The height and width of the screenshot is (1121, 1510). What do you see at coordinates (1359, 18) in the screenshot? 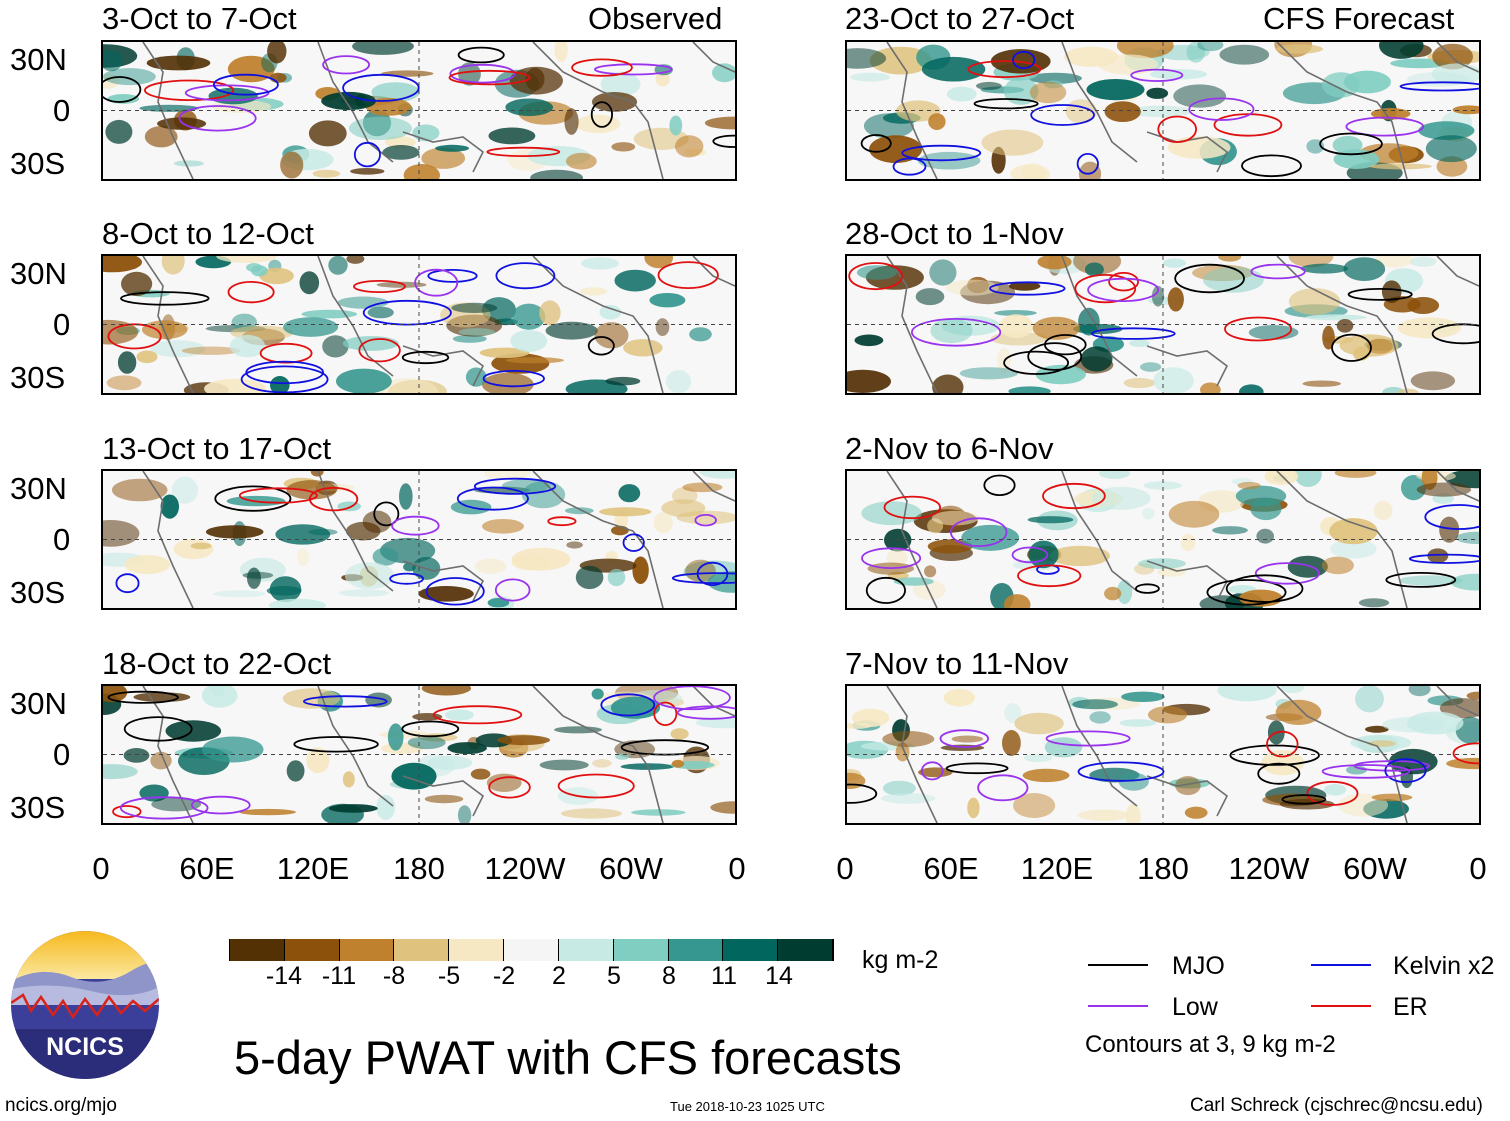
I see `cfs-forecast-header: CFS Forecast` at bounding box center [1359, 18].